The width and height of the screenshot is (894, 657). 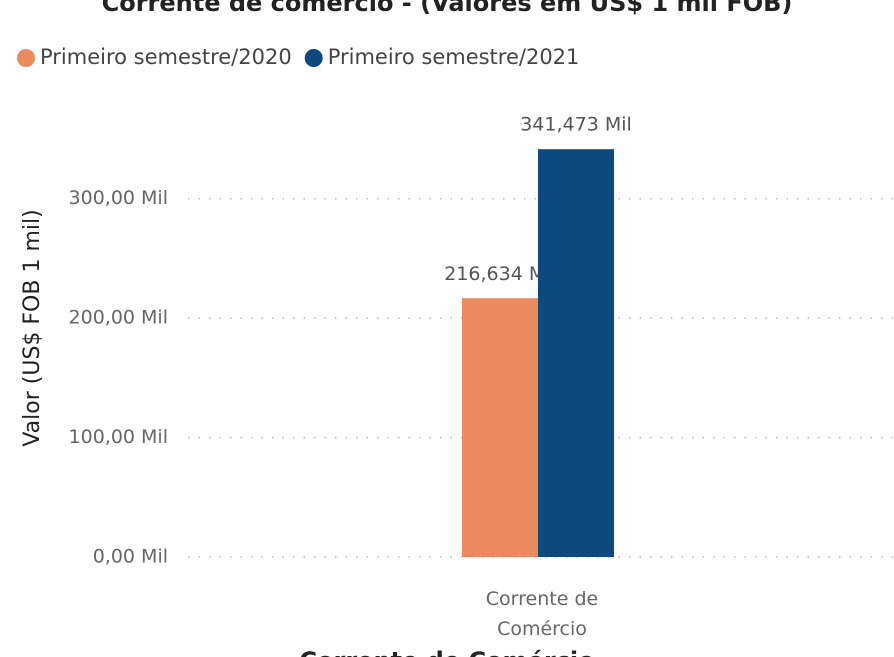 What do you see at coordinates (166, 57) in the screenshot?
I see `legend-label: Primeiro semestre/2020` at bounding box center [166, 57].